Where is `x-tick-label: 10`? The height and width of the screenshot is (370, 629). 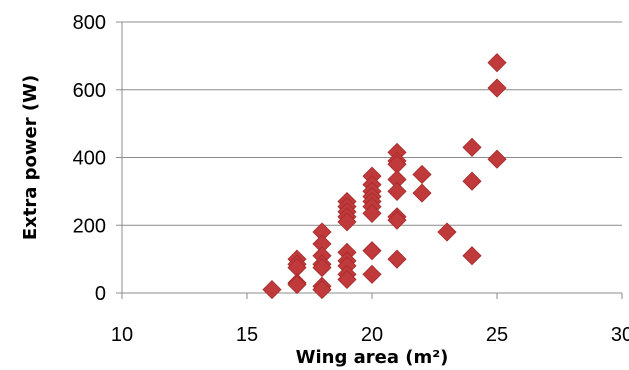
x-tick-label: 10 is located at coordinates (122, 335).